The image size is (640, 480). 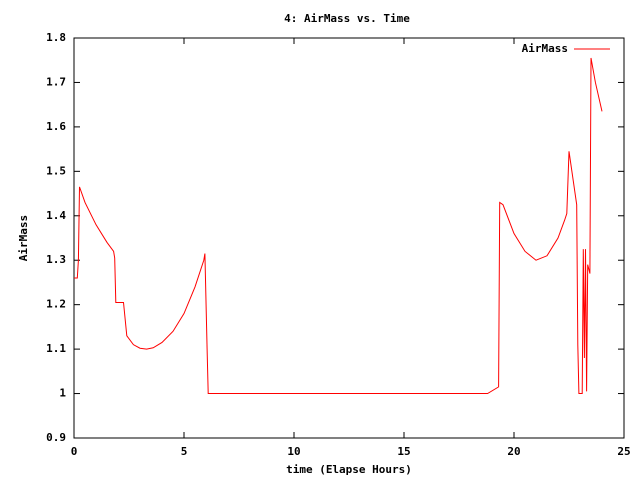 I want to click on x-axis-label: time (Elapse Hours), so click(x=349, y=469).